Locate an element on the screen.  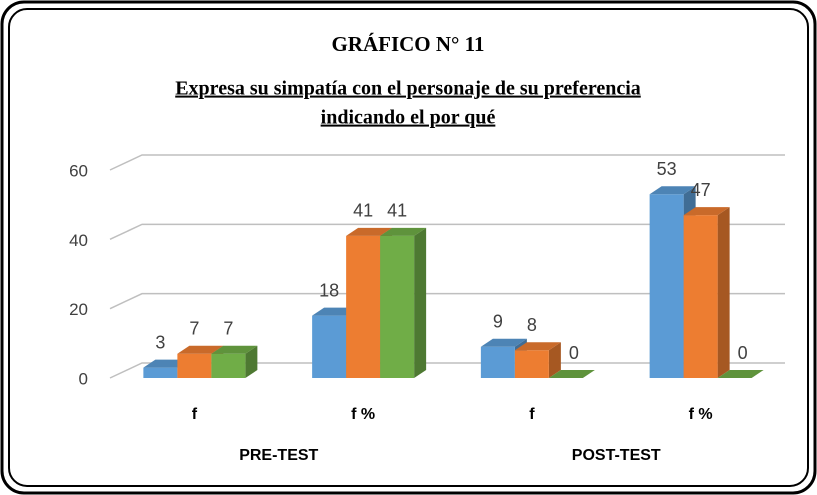
value-label: 53 is located at coordinates (667, 169).